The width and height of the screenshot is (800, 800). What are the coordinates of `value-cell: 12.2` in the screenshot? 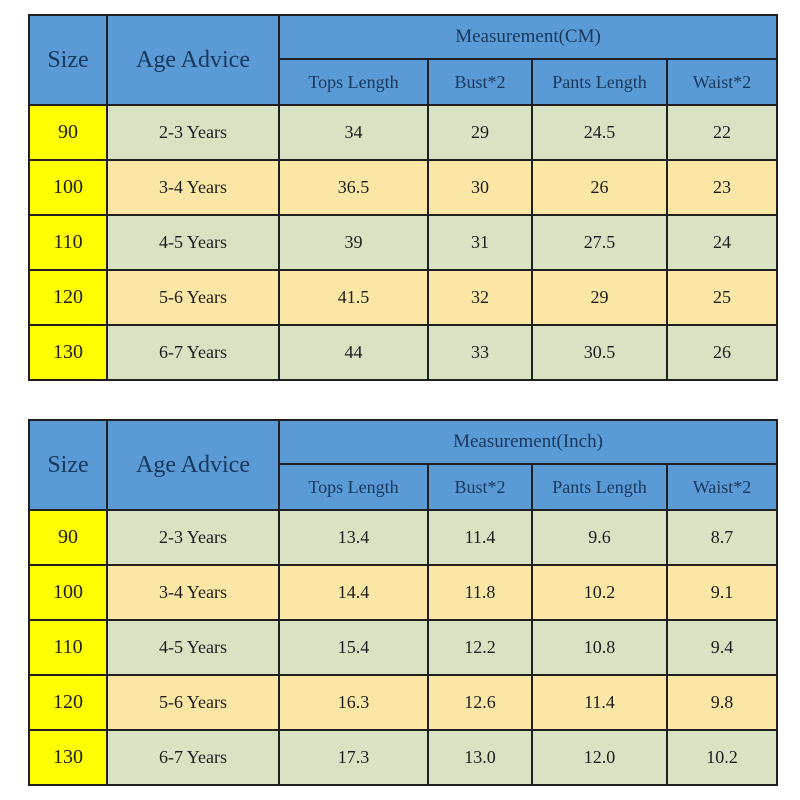 It's located at (480, 647).